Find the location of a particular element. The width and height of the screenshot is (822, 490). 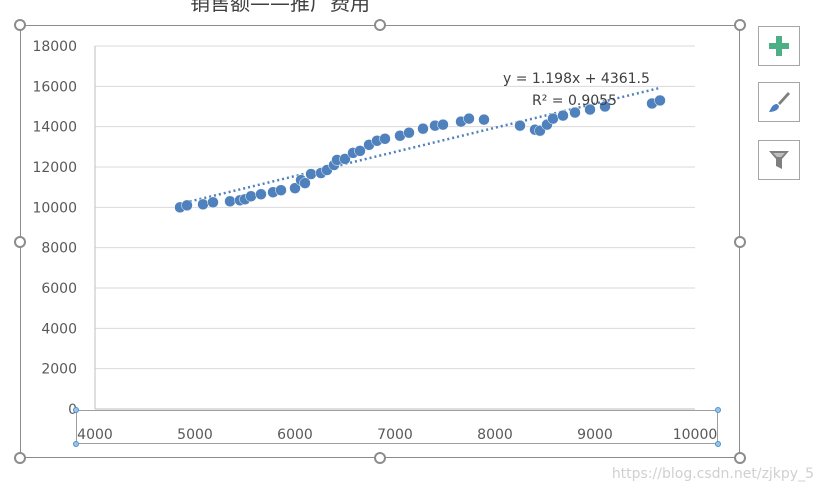

resize-handle-top-left is located at coordinates (20, 25).